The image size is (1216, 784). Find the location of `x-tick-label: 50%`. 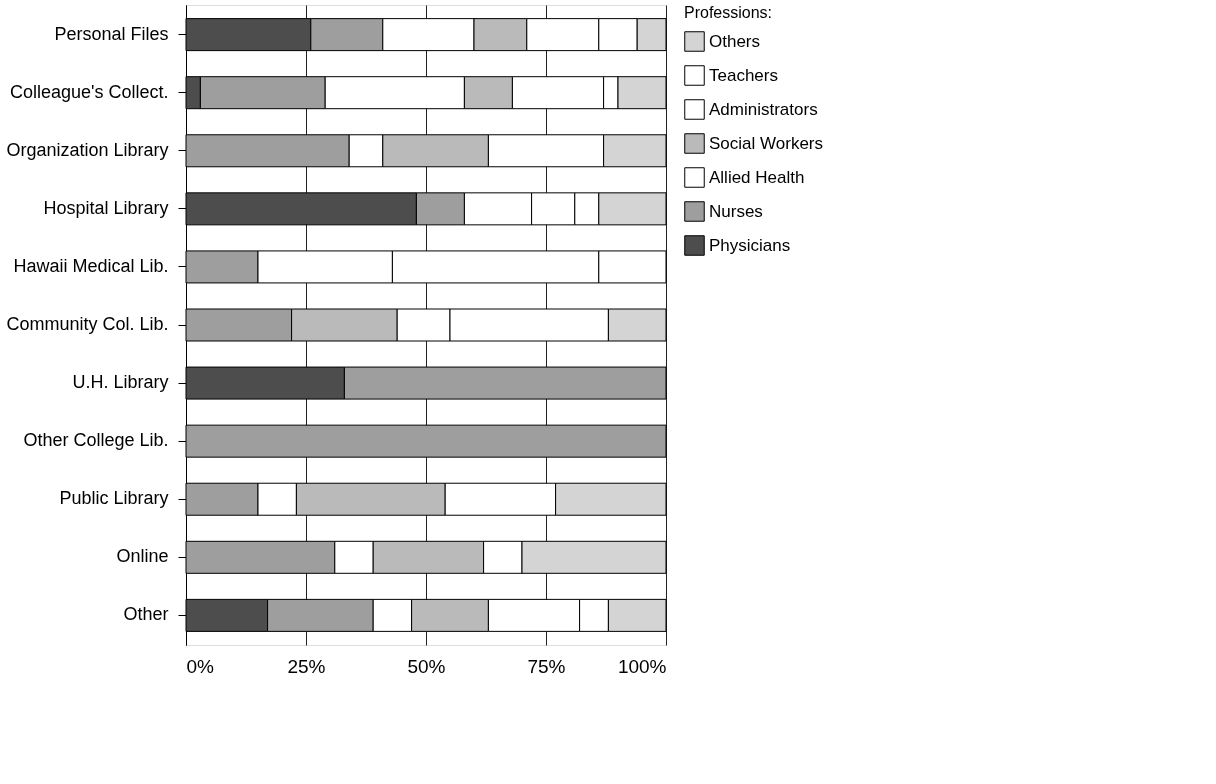

x-tick-label: 50% is located at coordinates (426, 666).